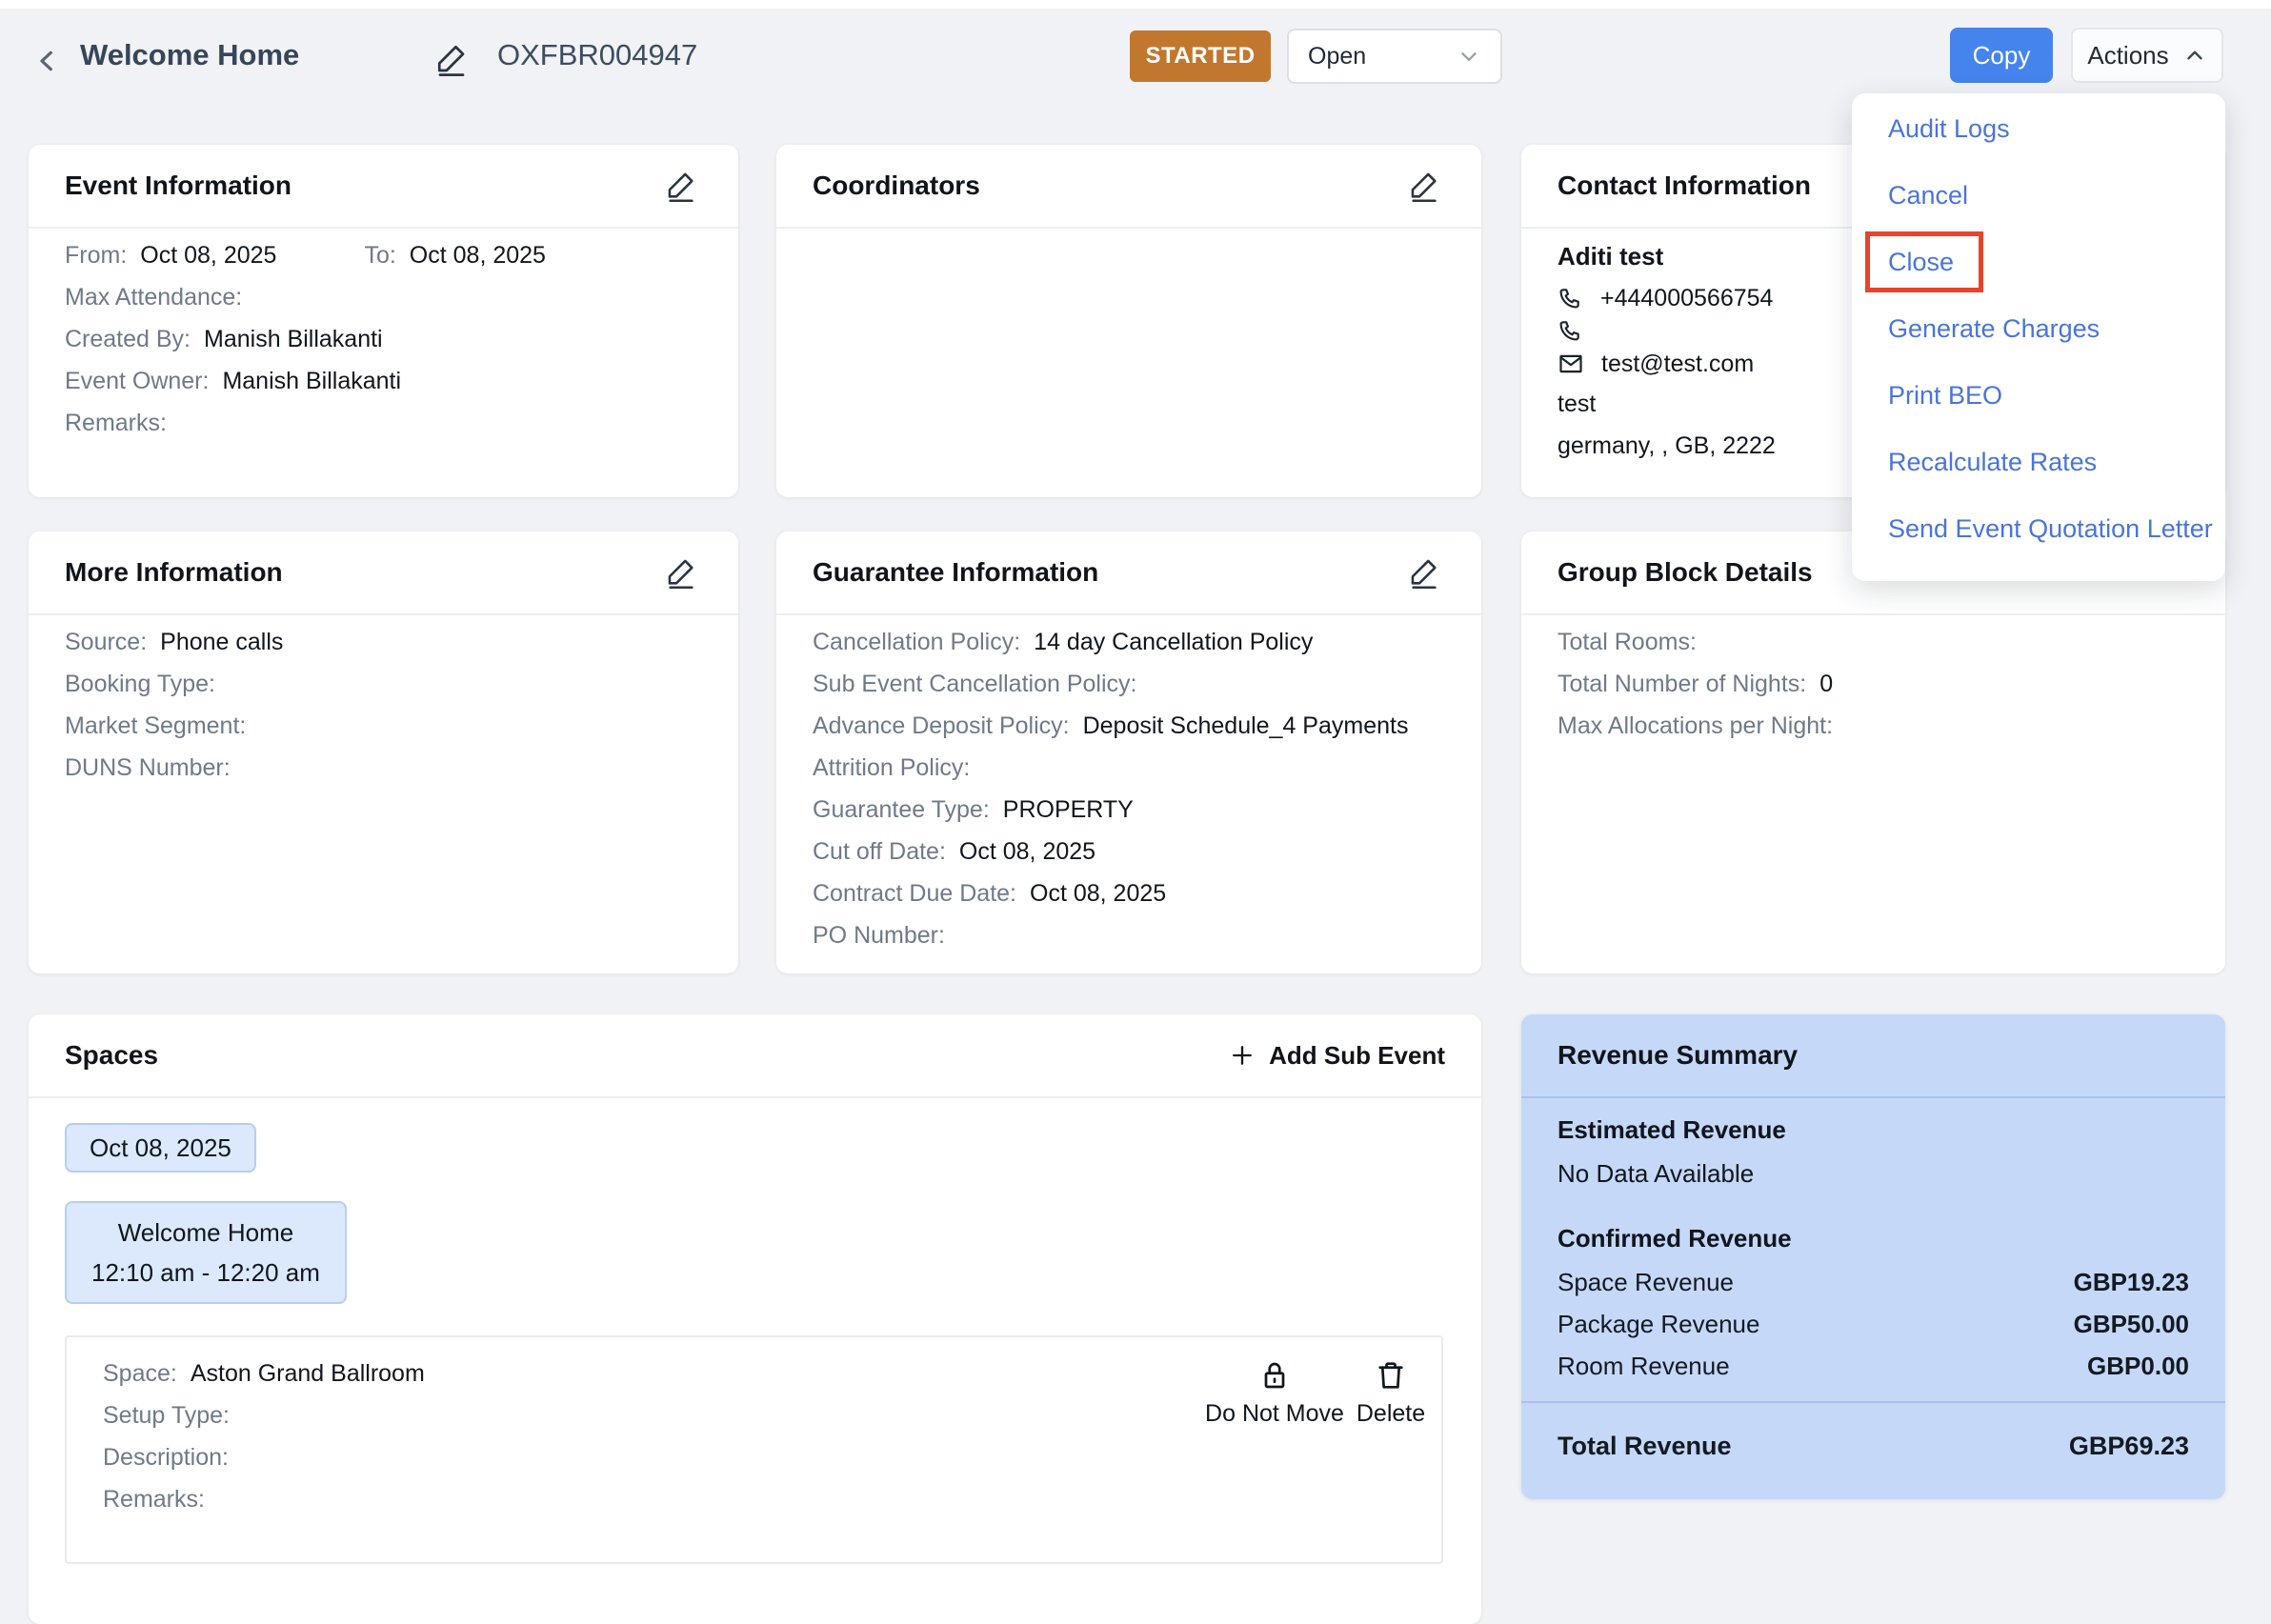 This screenshot has width=2271, height=1624. What do you see at coordinates (383, 684) in the screenshot?
I see `field-row: Booking Type:` at bounding box center [383, 684].